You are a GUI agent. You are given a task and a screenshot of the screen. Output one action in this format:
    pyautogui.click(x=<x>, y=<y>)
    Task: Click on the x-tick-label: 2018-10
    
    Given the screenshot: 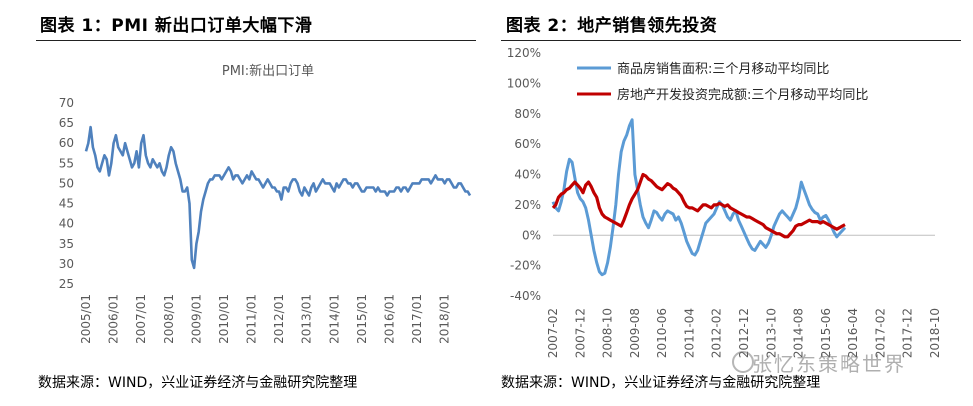 What is the action you would take?
    pyautogui.click(x=935, y=333)
    